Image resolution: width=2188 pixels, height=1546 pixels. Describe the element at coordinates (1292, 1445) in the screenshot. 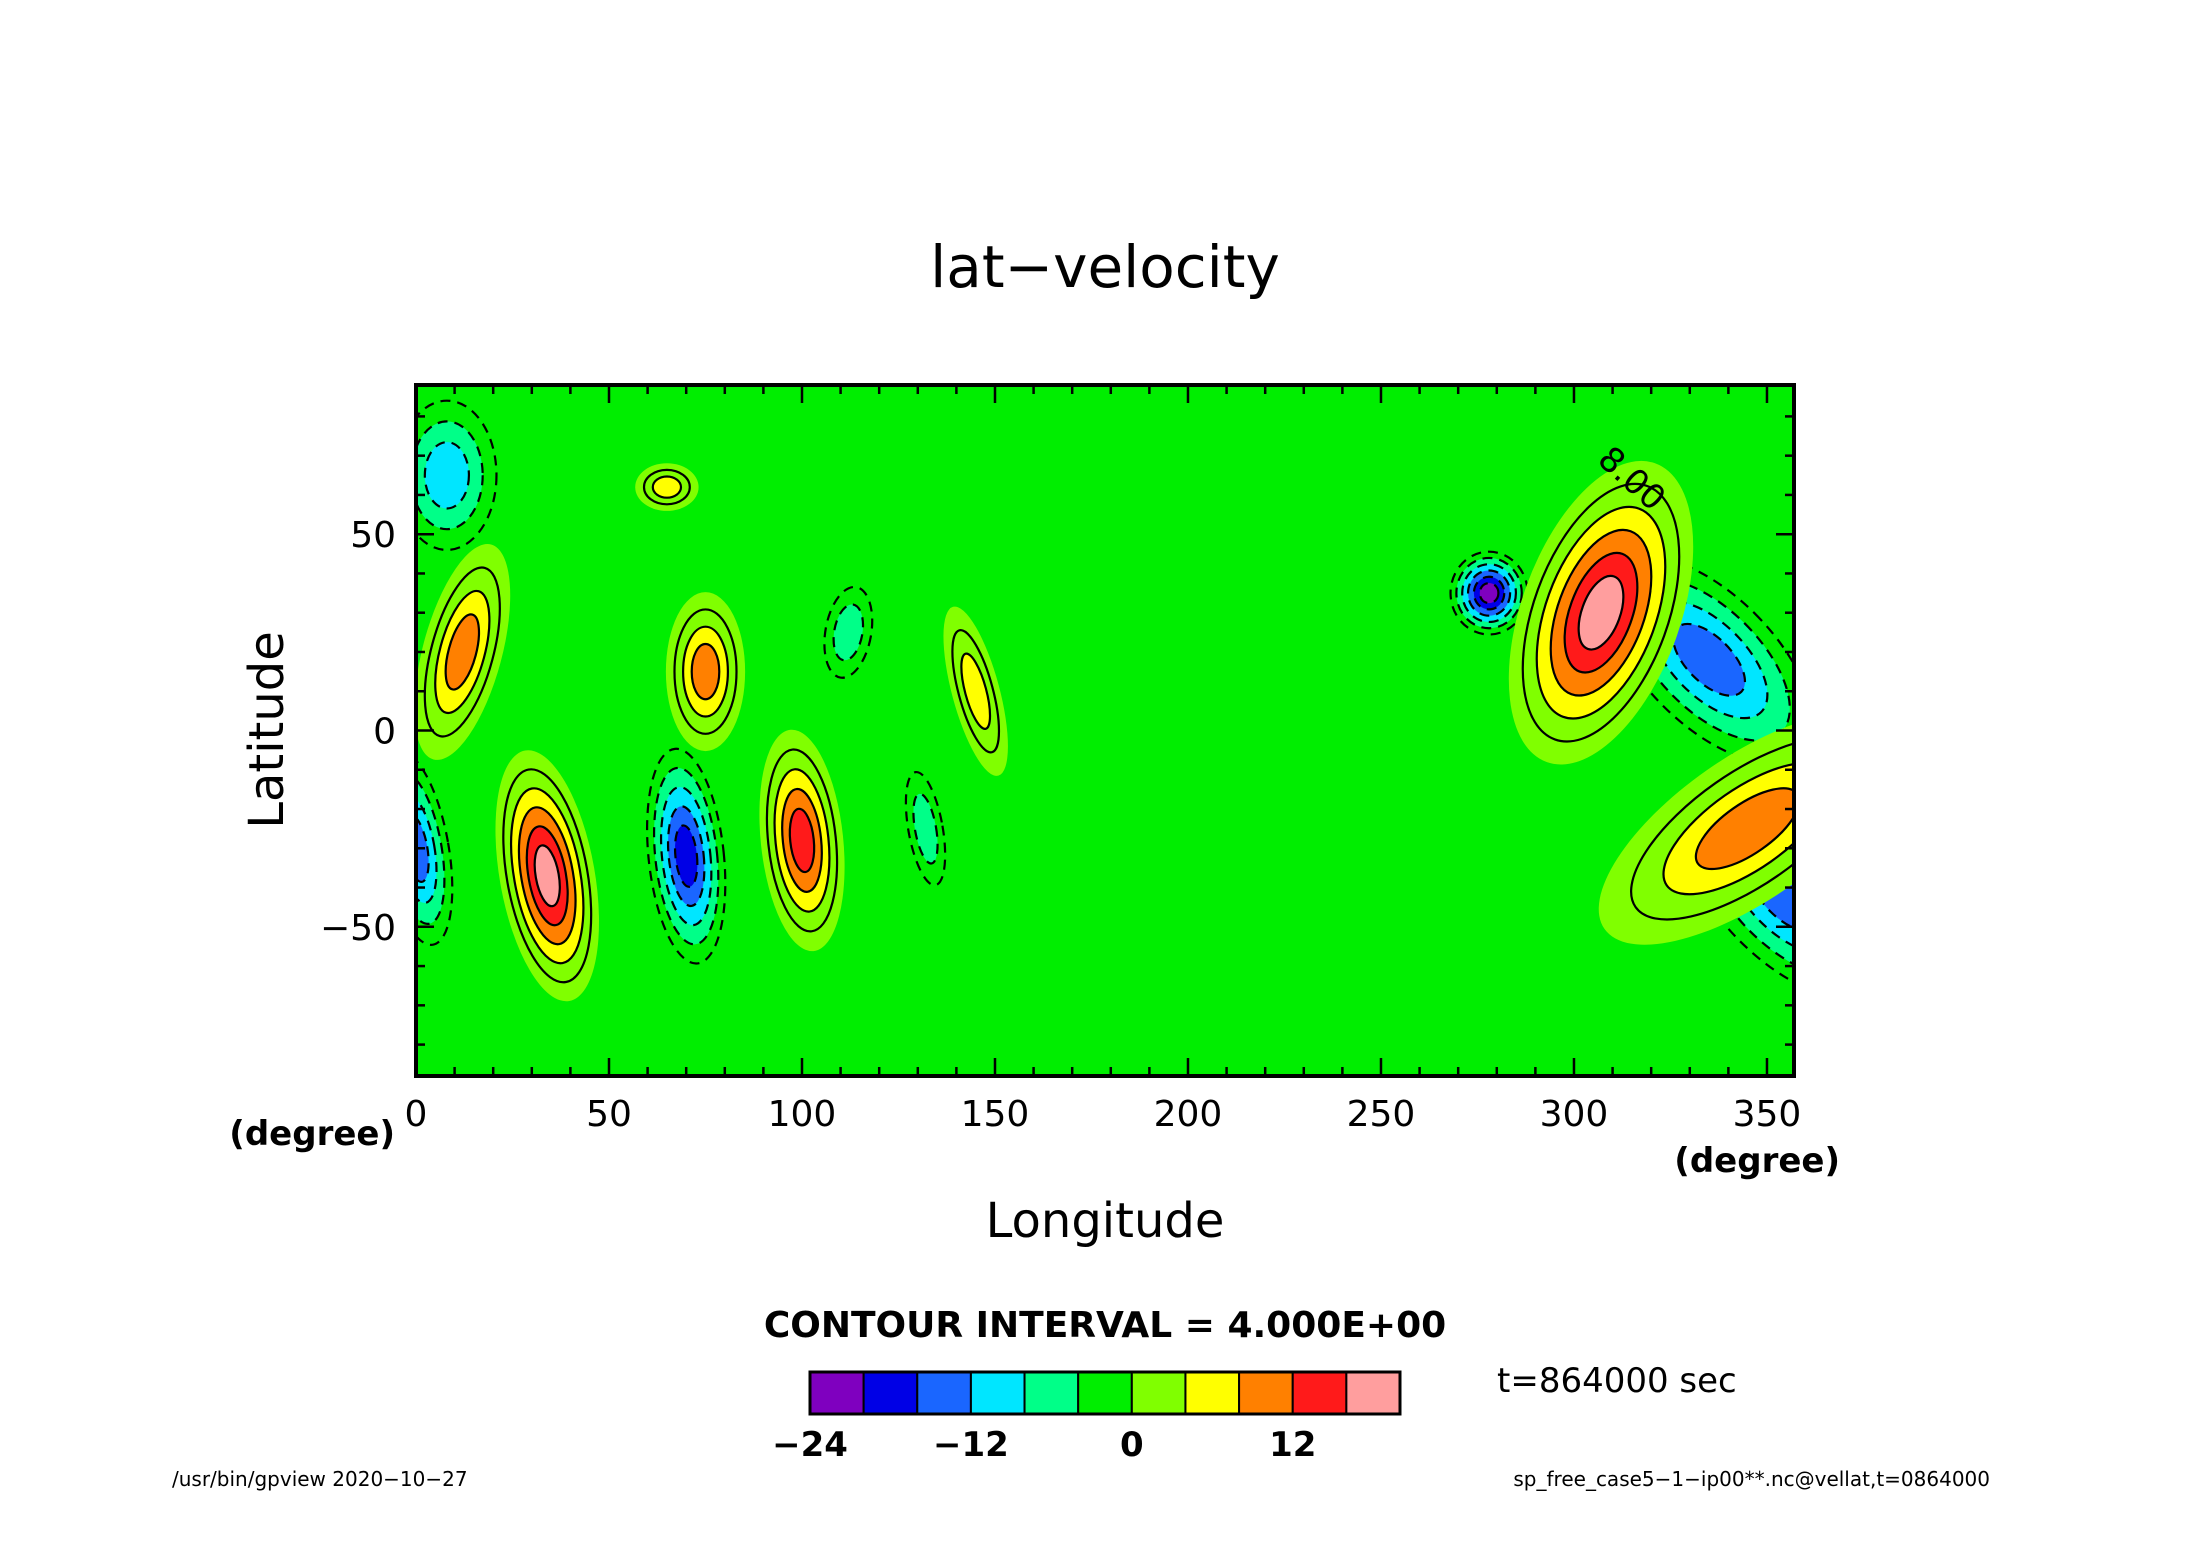

I see `colorbar-tick-label: 12` at that location.